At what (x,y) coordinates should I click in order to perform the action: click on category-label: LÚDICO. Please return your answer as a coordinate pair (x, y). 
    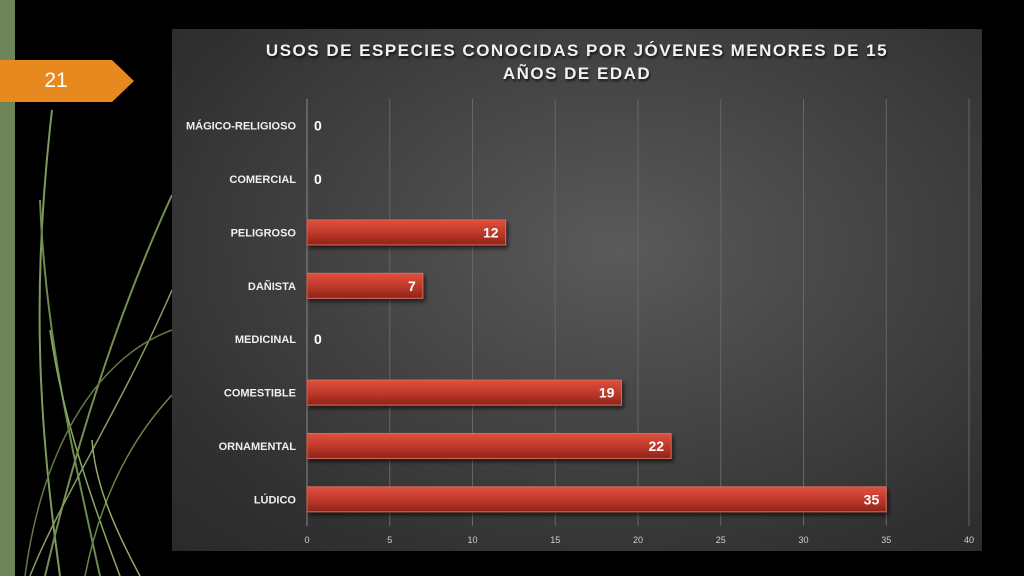
    Looking at the image, I should click on (275, 499).